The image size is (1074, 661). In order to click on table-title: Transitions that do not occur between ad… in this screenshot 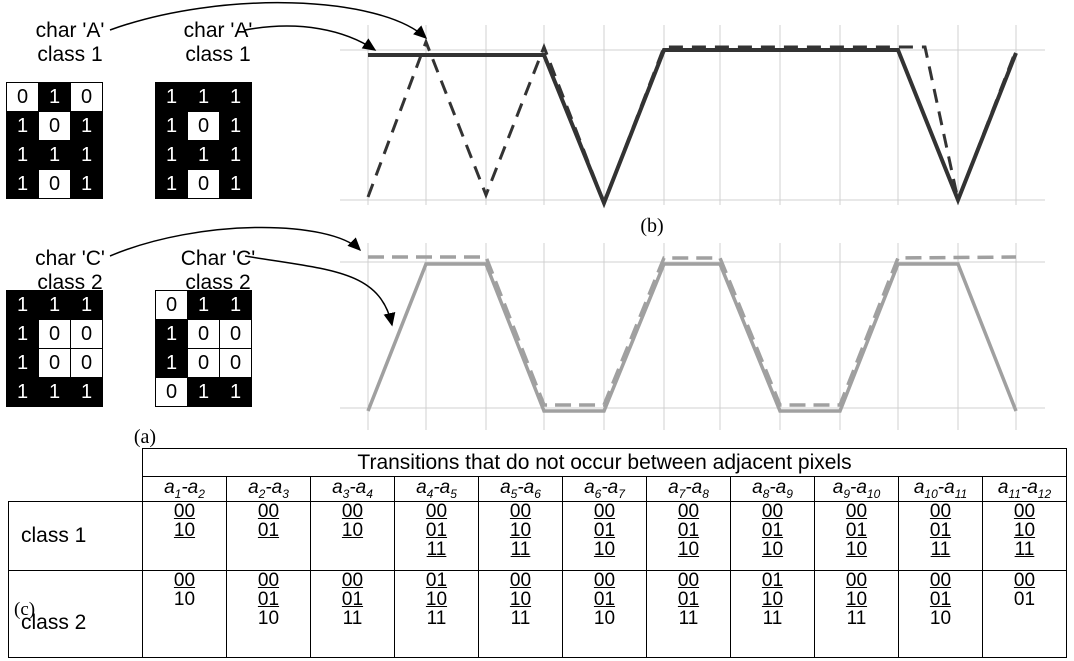, I will do `click(604, 462)`.